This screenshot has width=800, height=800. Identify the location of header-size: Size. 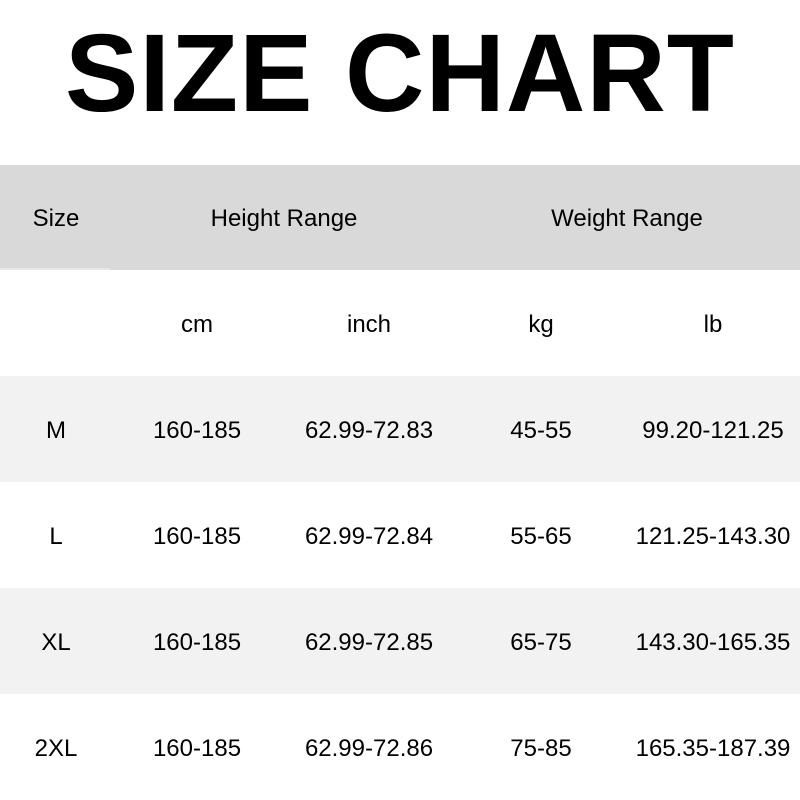
(56, 218).